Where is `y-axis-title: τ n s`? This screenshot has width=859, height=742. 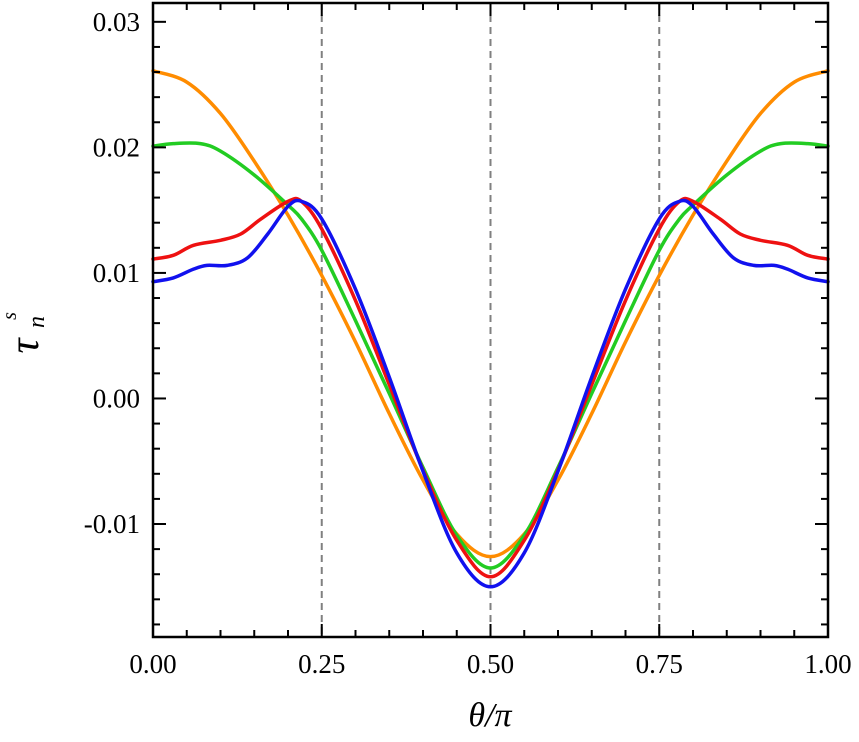
y-axis-title: τ n s is located at coordinates (25, 333).